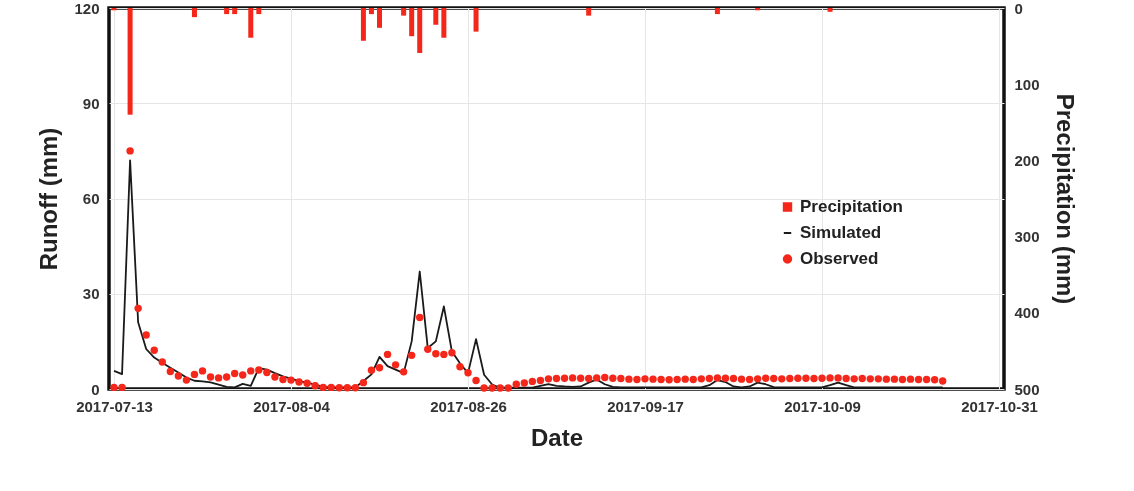 The image size is (1134, 491). I want to click on y2-tick-label: 100, so click(1027, 84).